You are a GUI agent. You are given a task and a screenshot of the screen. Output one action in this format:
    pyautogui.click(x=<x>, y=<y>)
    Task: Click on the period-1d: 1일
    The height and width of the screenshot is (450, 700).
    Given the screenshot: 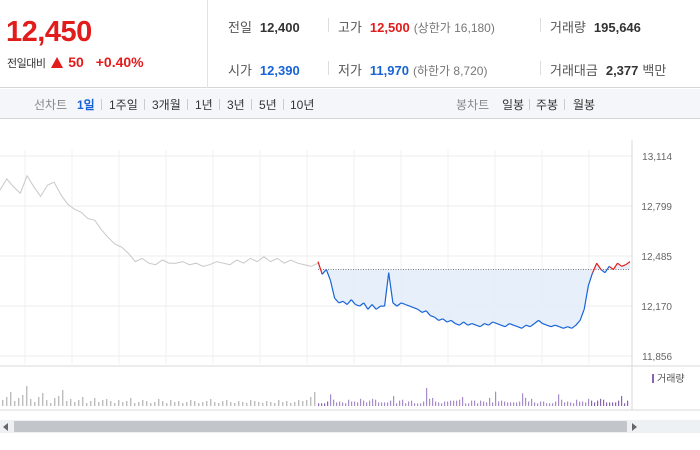 What is the action you would take?
    pyautogui.click(x=86, y=105)
    